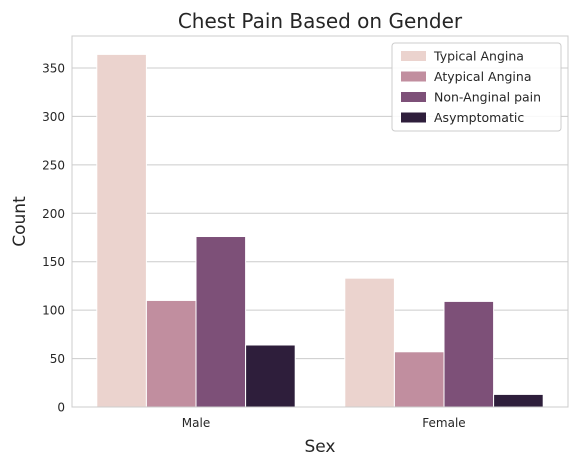 The height and width of the screenshot is (466, 577). What do you see at coordinates (270, 376) in the screenshot?
I see `bar-asymptomatic-male` at bounding box center [270, 376].